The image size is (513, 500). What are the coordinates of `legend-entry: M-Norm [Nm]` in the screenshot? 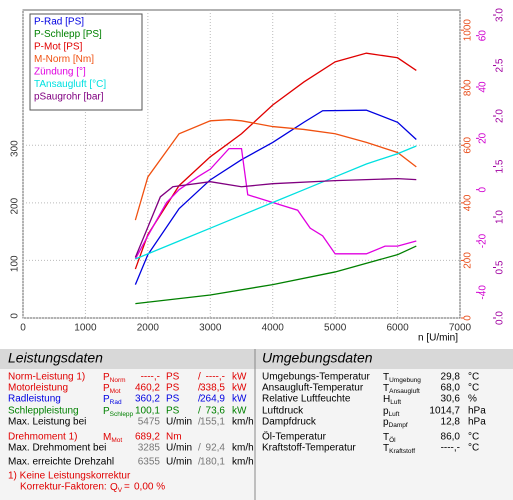 It's located at (64, 59).